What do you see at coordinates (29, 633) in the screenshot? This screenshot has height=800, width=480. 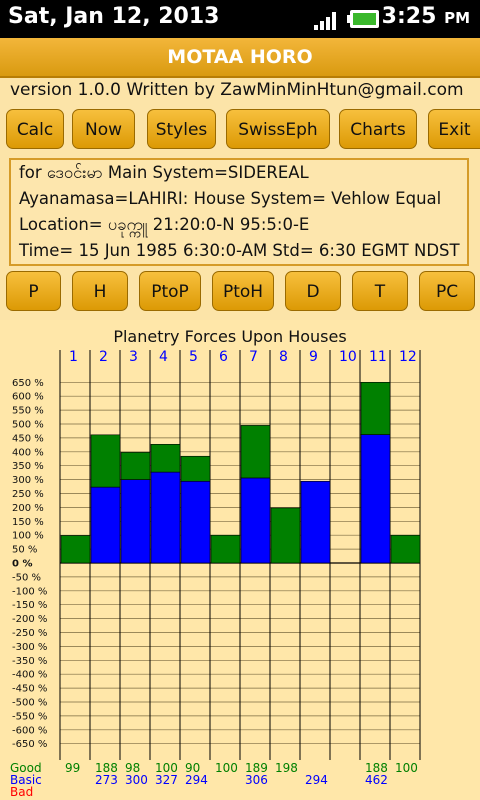 I see `y-tick-label: -250 %` at bounding box center [29, 633].